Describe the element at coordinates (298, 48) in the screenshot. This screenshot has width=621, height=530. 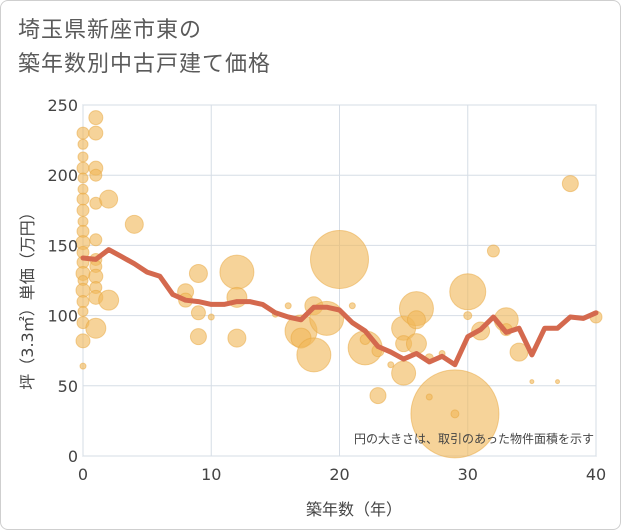
I see `chart-title: 埼玉県新座市東の 築年数別中古戸建て価格` at that location.